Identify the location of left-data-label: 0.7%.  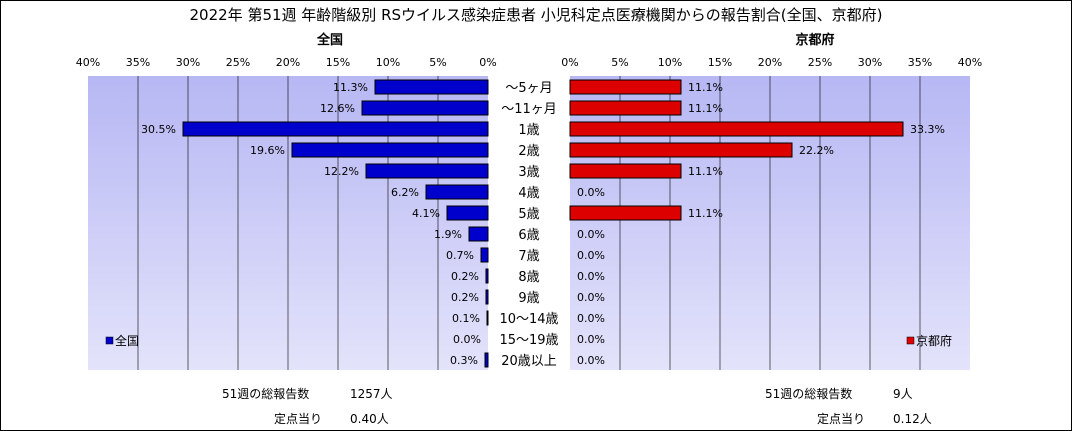
(460, 255).